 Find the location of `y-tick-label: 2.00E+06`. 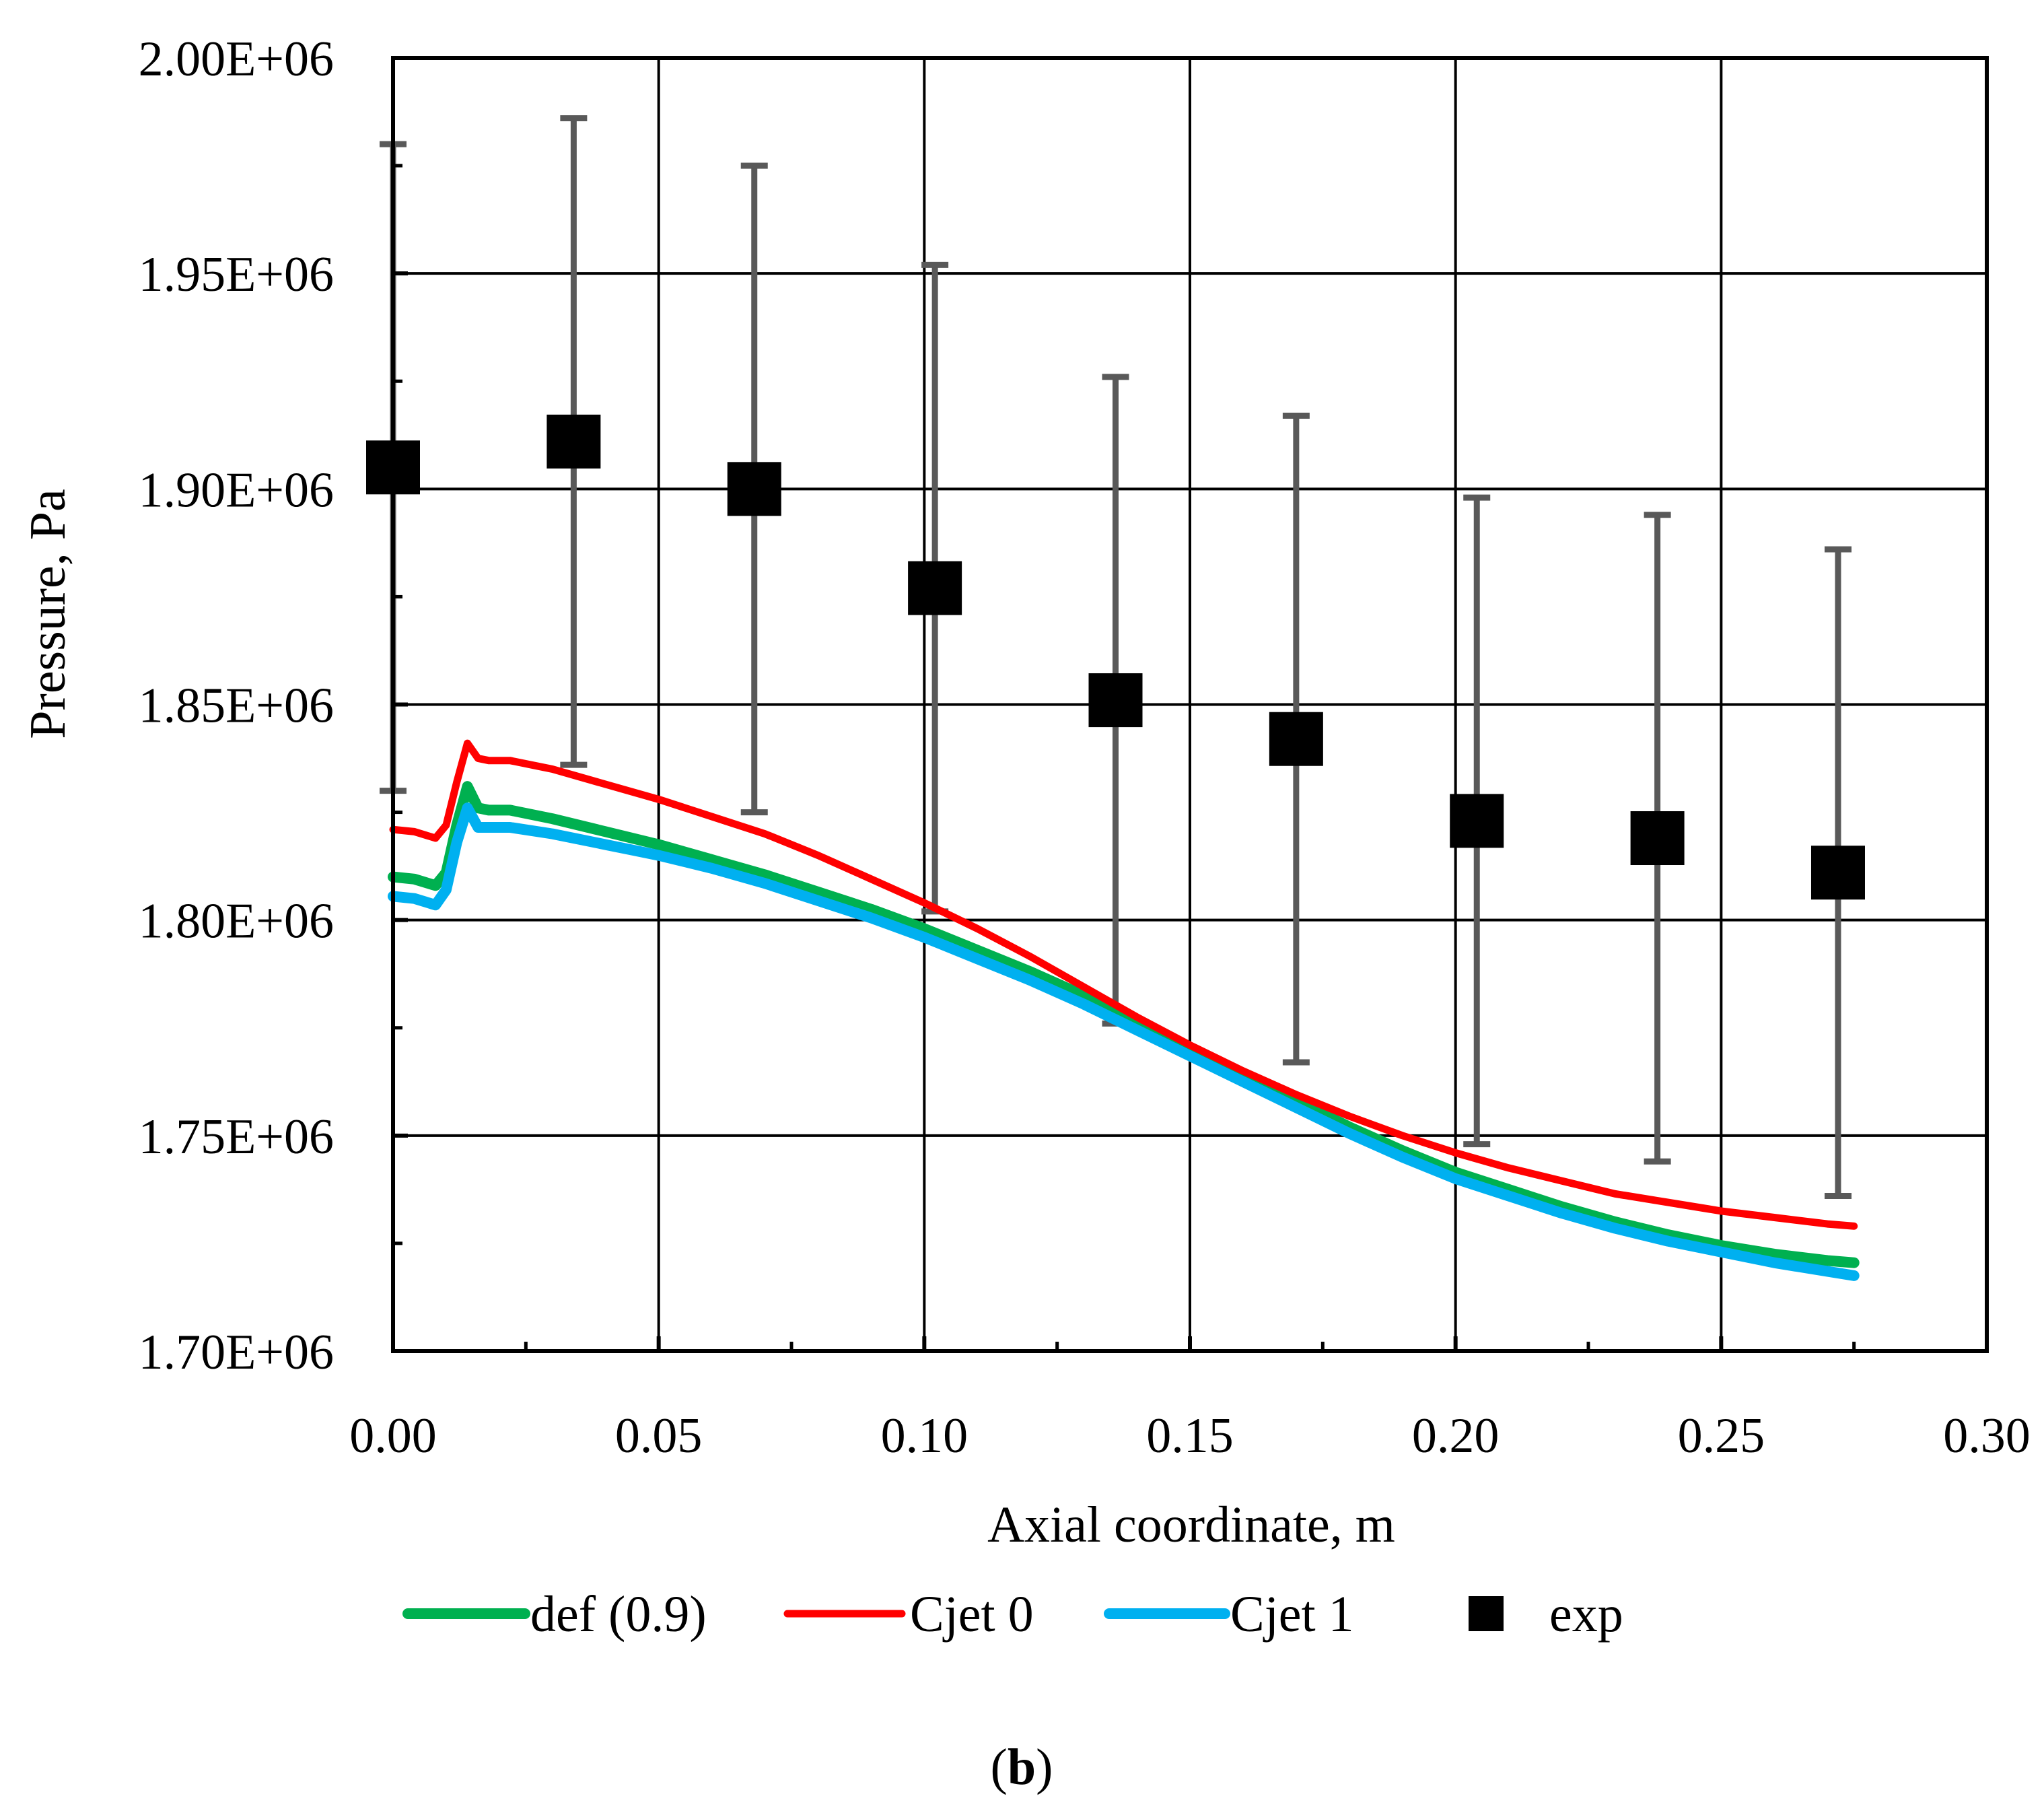

y-tick-label: 2.00E+06 is located at coordinates (236, 59).